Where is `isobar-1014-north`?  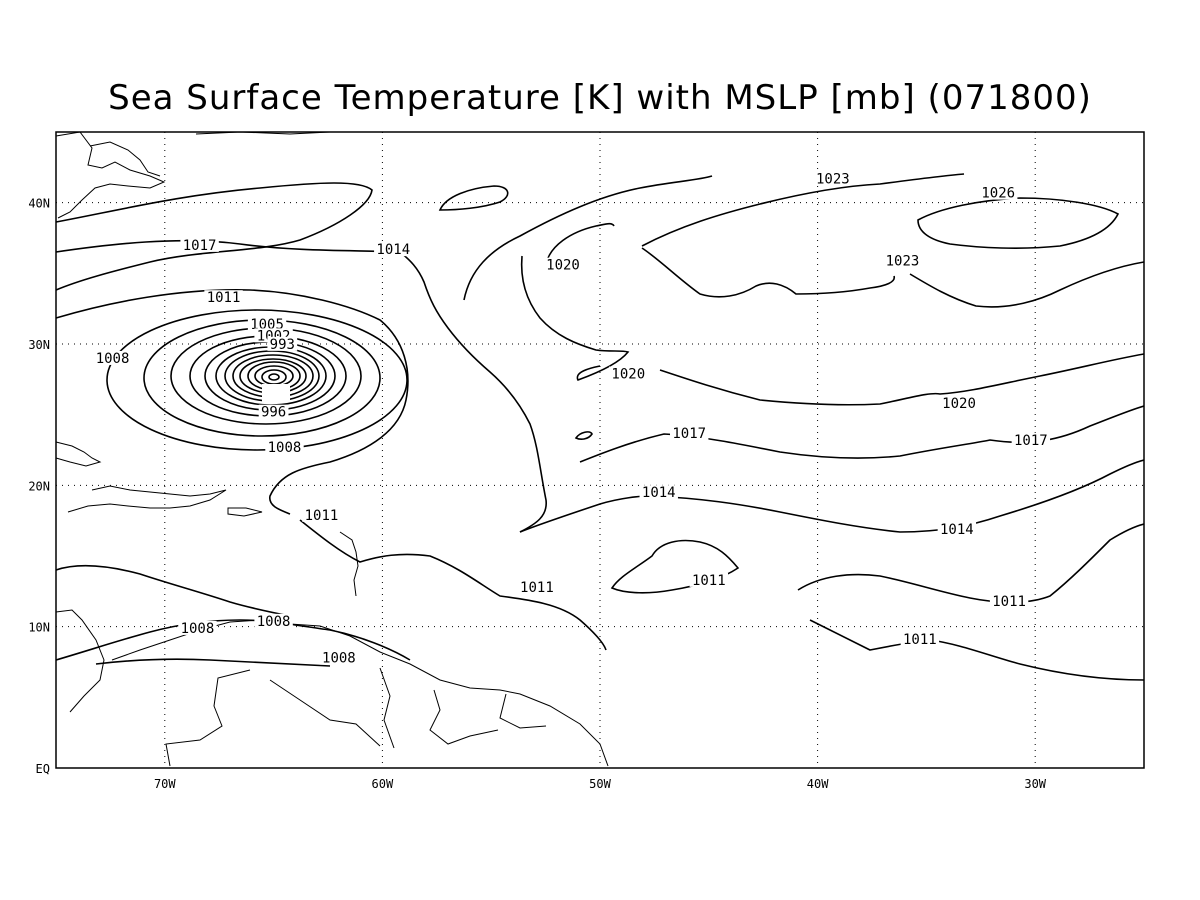 isobar-1014-north is located at coordinates (301, 386).